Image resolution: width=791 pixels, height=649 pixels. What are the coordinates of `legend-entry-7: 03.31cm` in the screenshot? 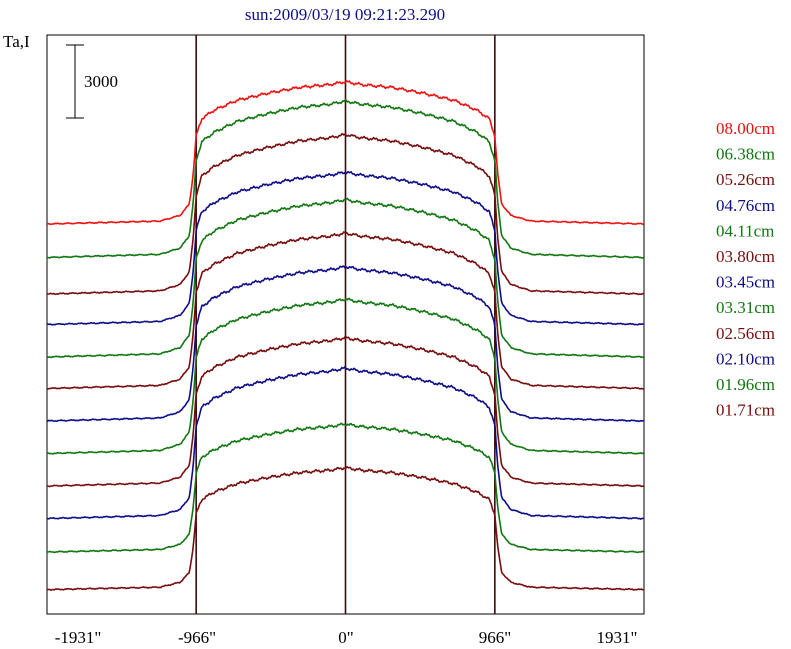 It's located at (745, 307).